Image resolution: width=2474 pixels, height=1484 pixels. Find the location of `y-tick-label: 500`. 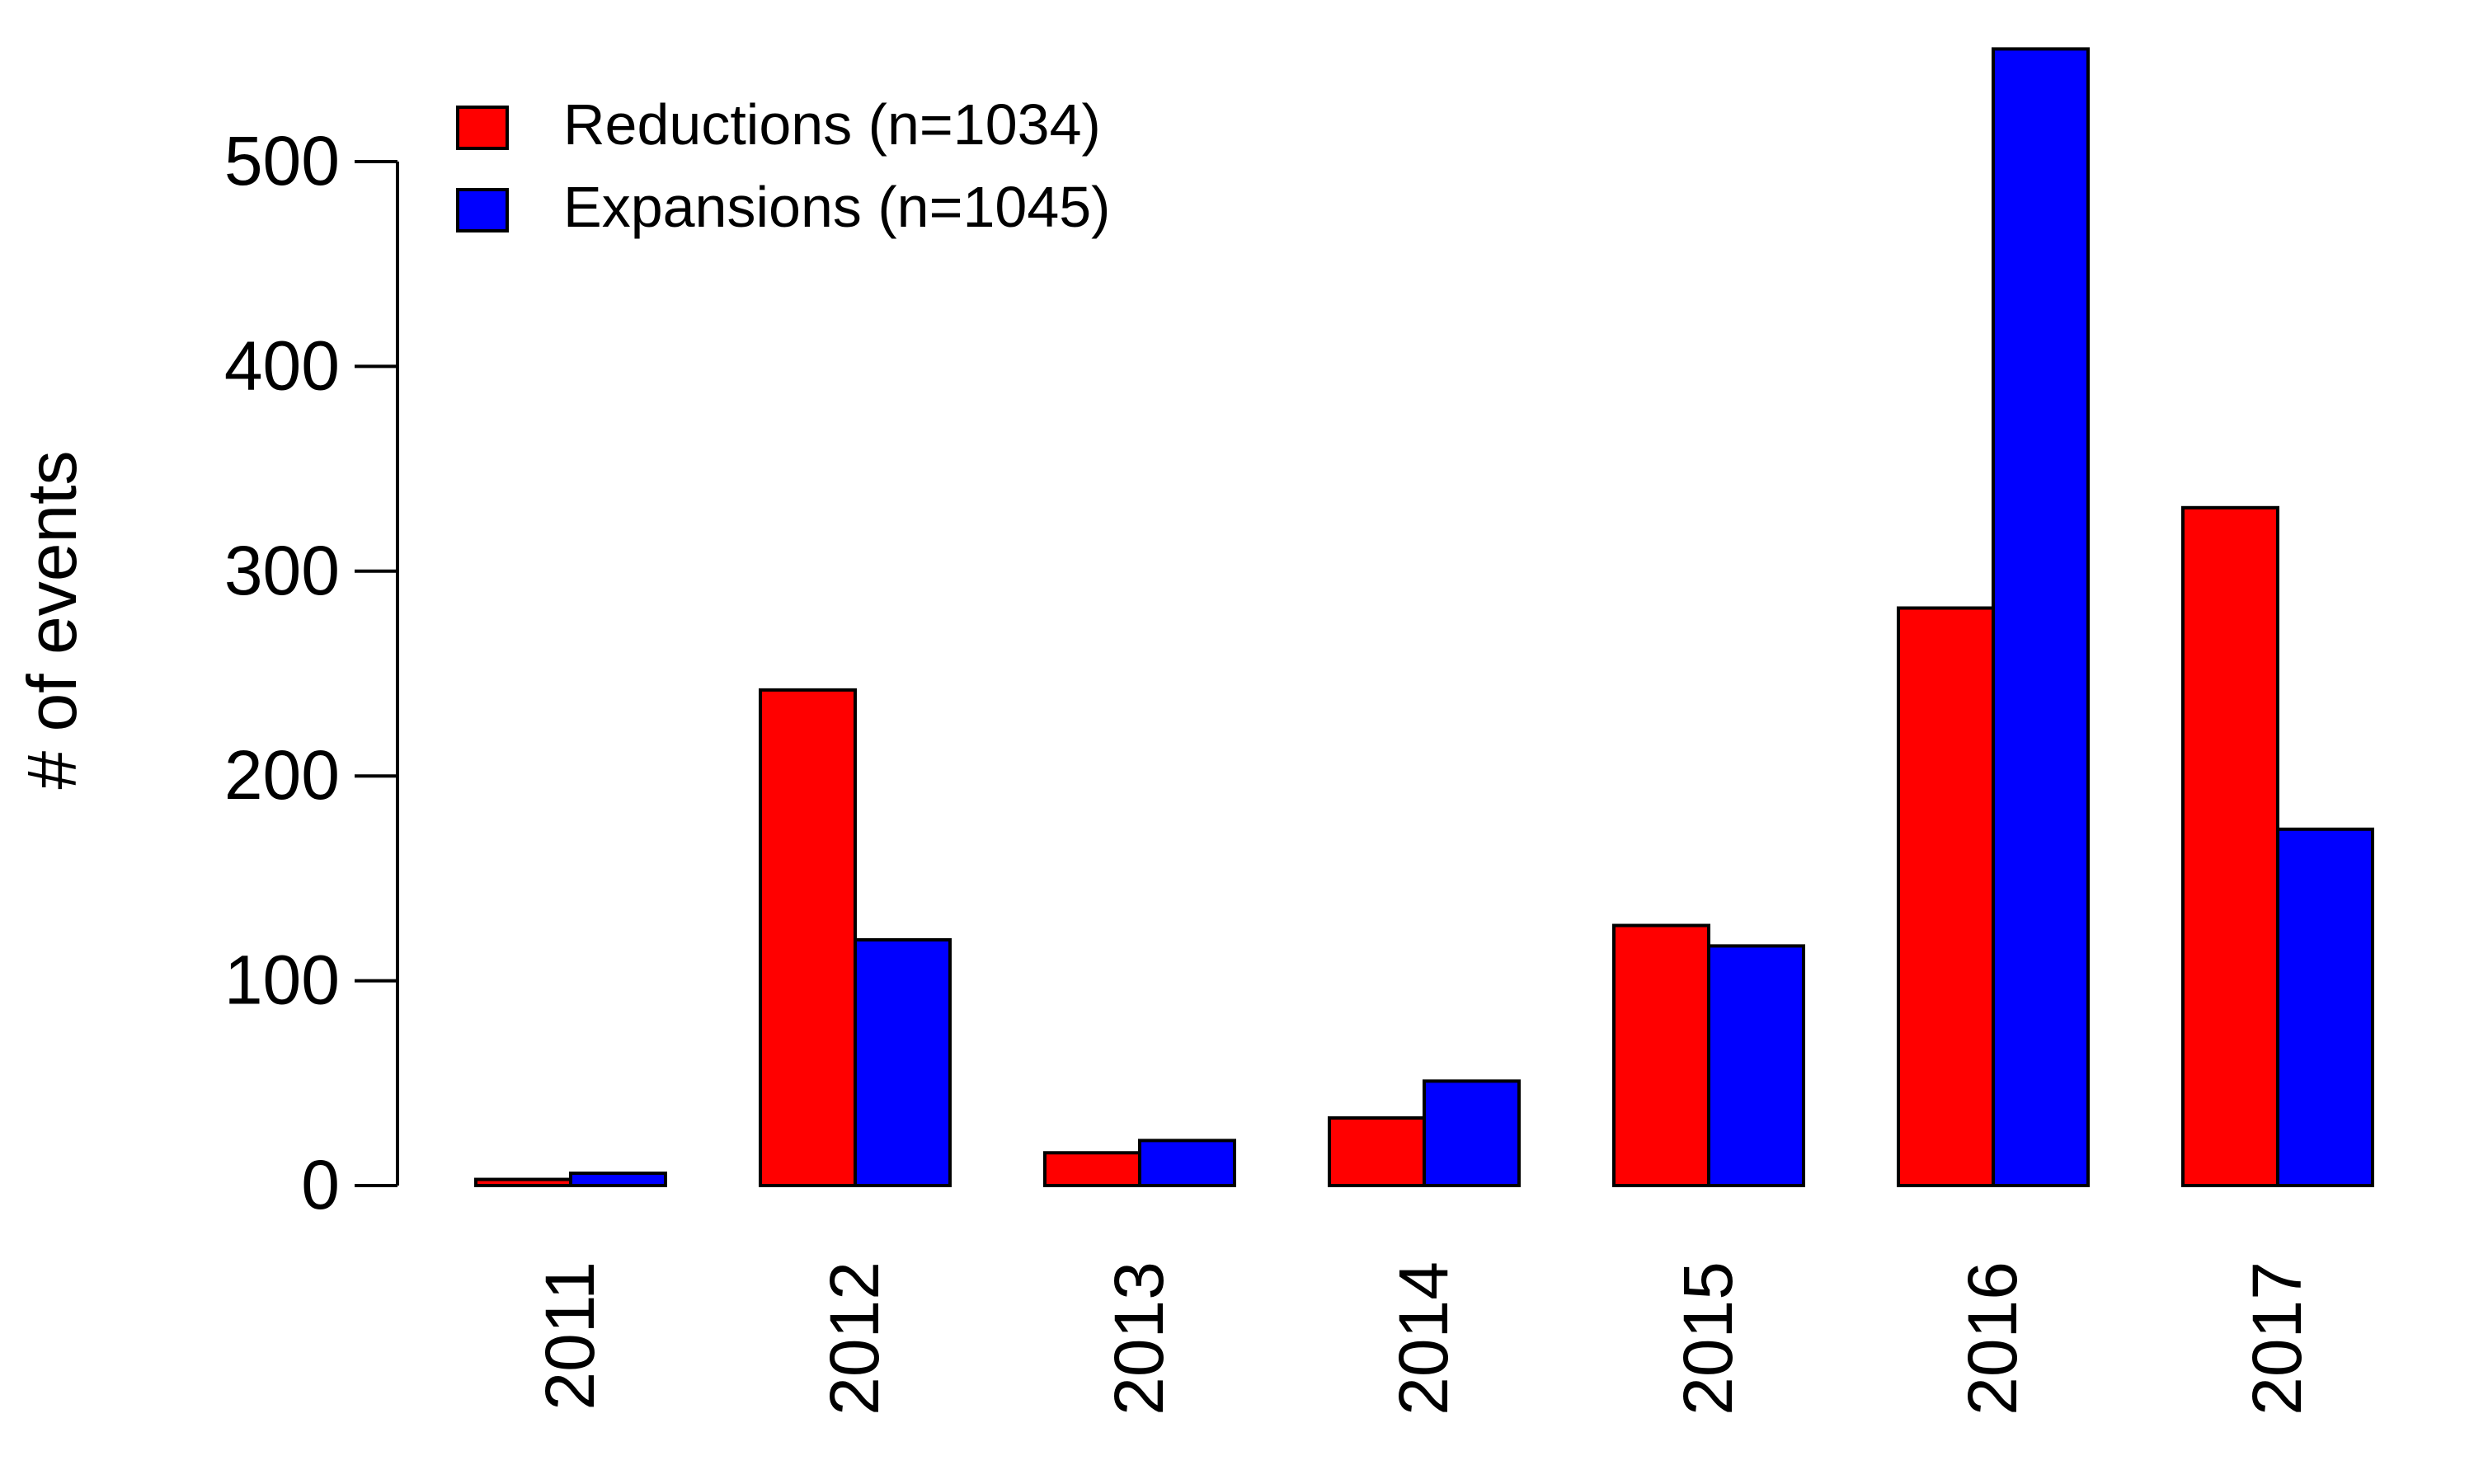

y-tick-label: 500 is located at coordinates (282, 161).